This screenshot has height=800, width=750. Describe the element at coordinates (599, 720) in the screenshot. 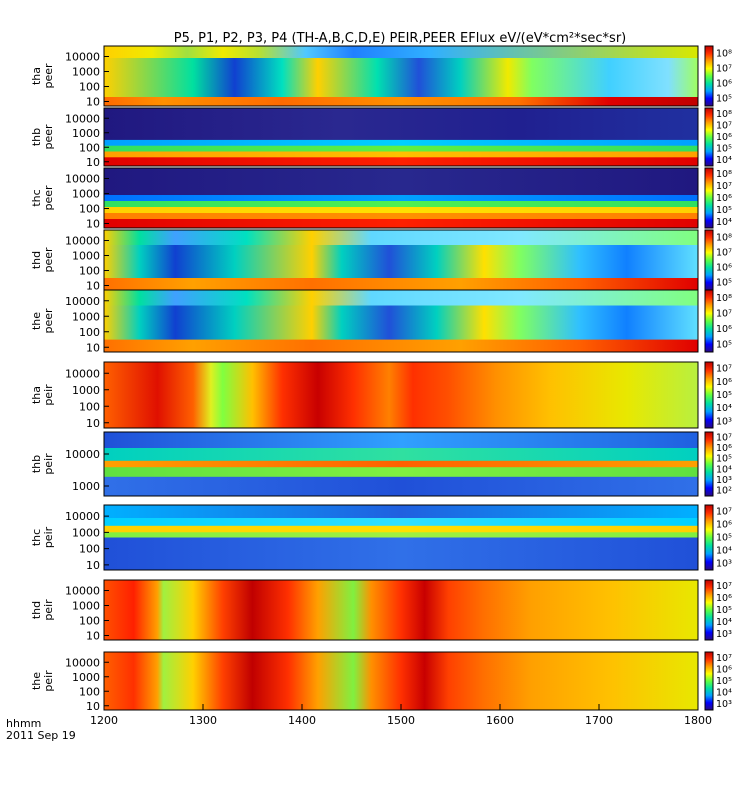

I see `x-tick-label: 1700` at that location.